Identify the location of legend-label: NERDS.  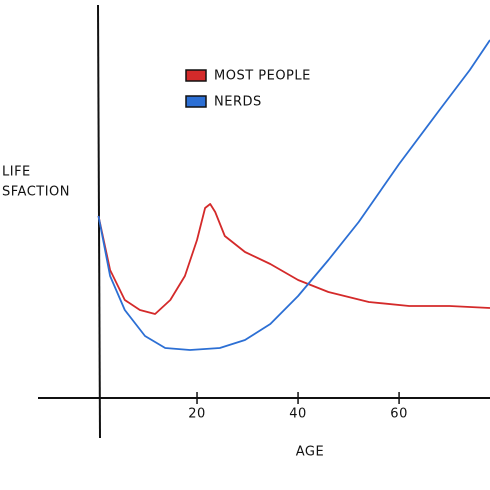
(238, 102).